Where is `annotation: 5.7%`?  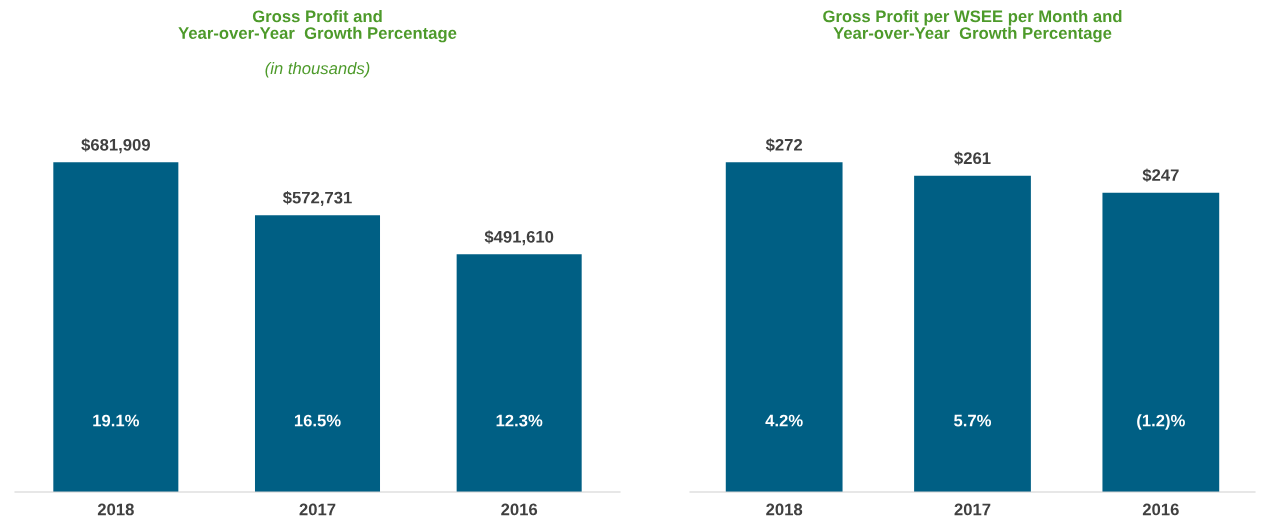 annotation: 5.7% is located at coordinates (973, 420).